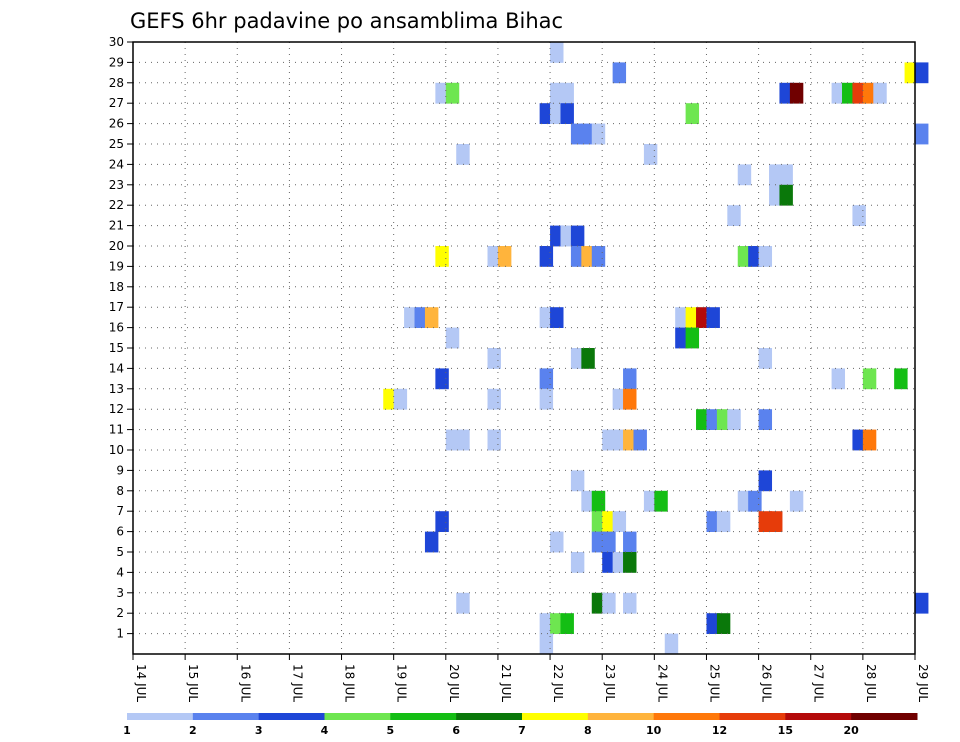 The width and height of the screenshot is (960, 742). I want to click on legend-label: 15, so click(785, 730).